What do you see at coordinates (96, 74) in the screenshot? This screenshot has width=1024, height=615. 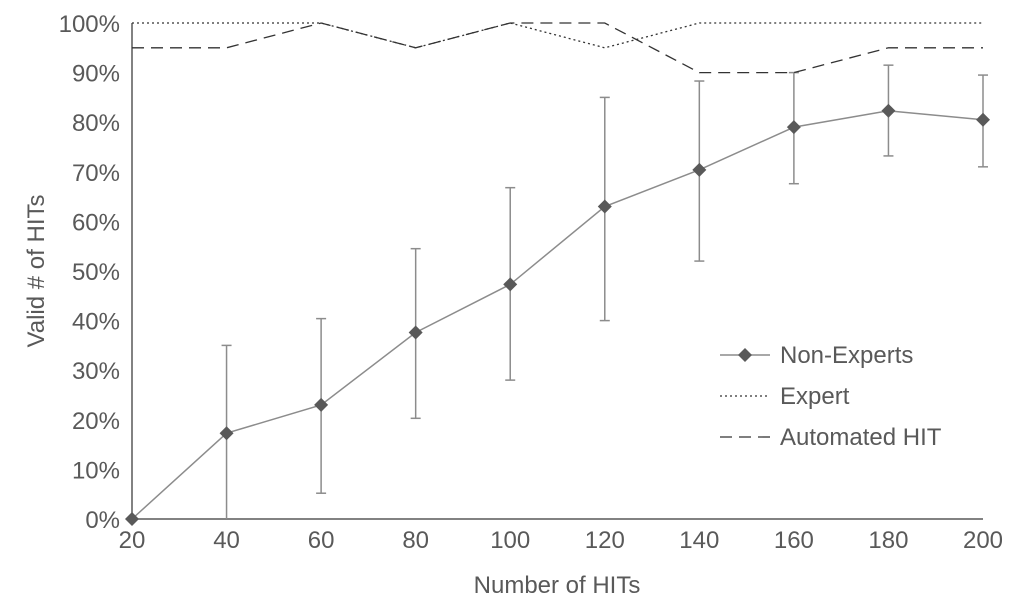 I see `y-tick-label: 90%` at bounding box center [96, 74].